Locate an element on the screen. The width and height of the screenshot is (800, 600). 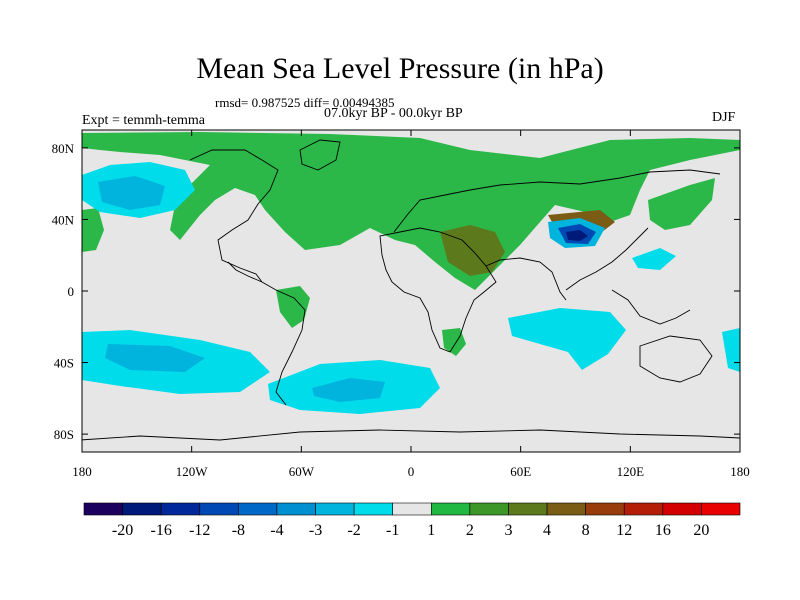
tibetan-low-center is located at coordinates (577, 235).